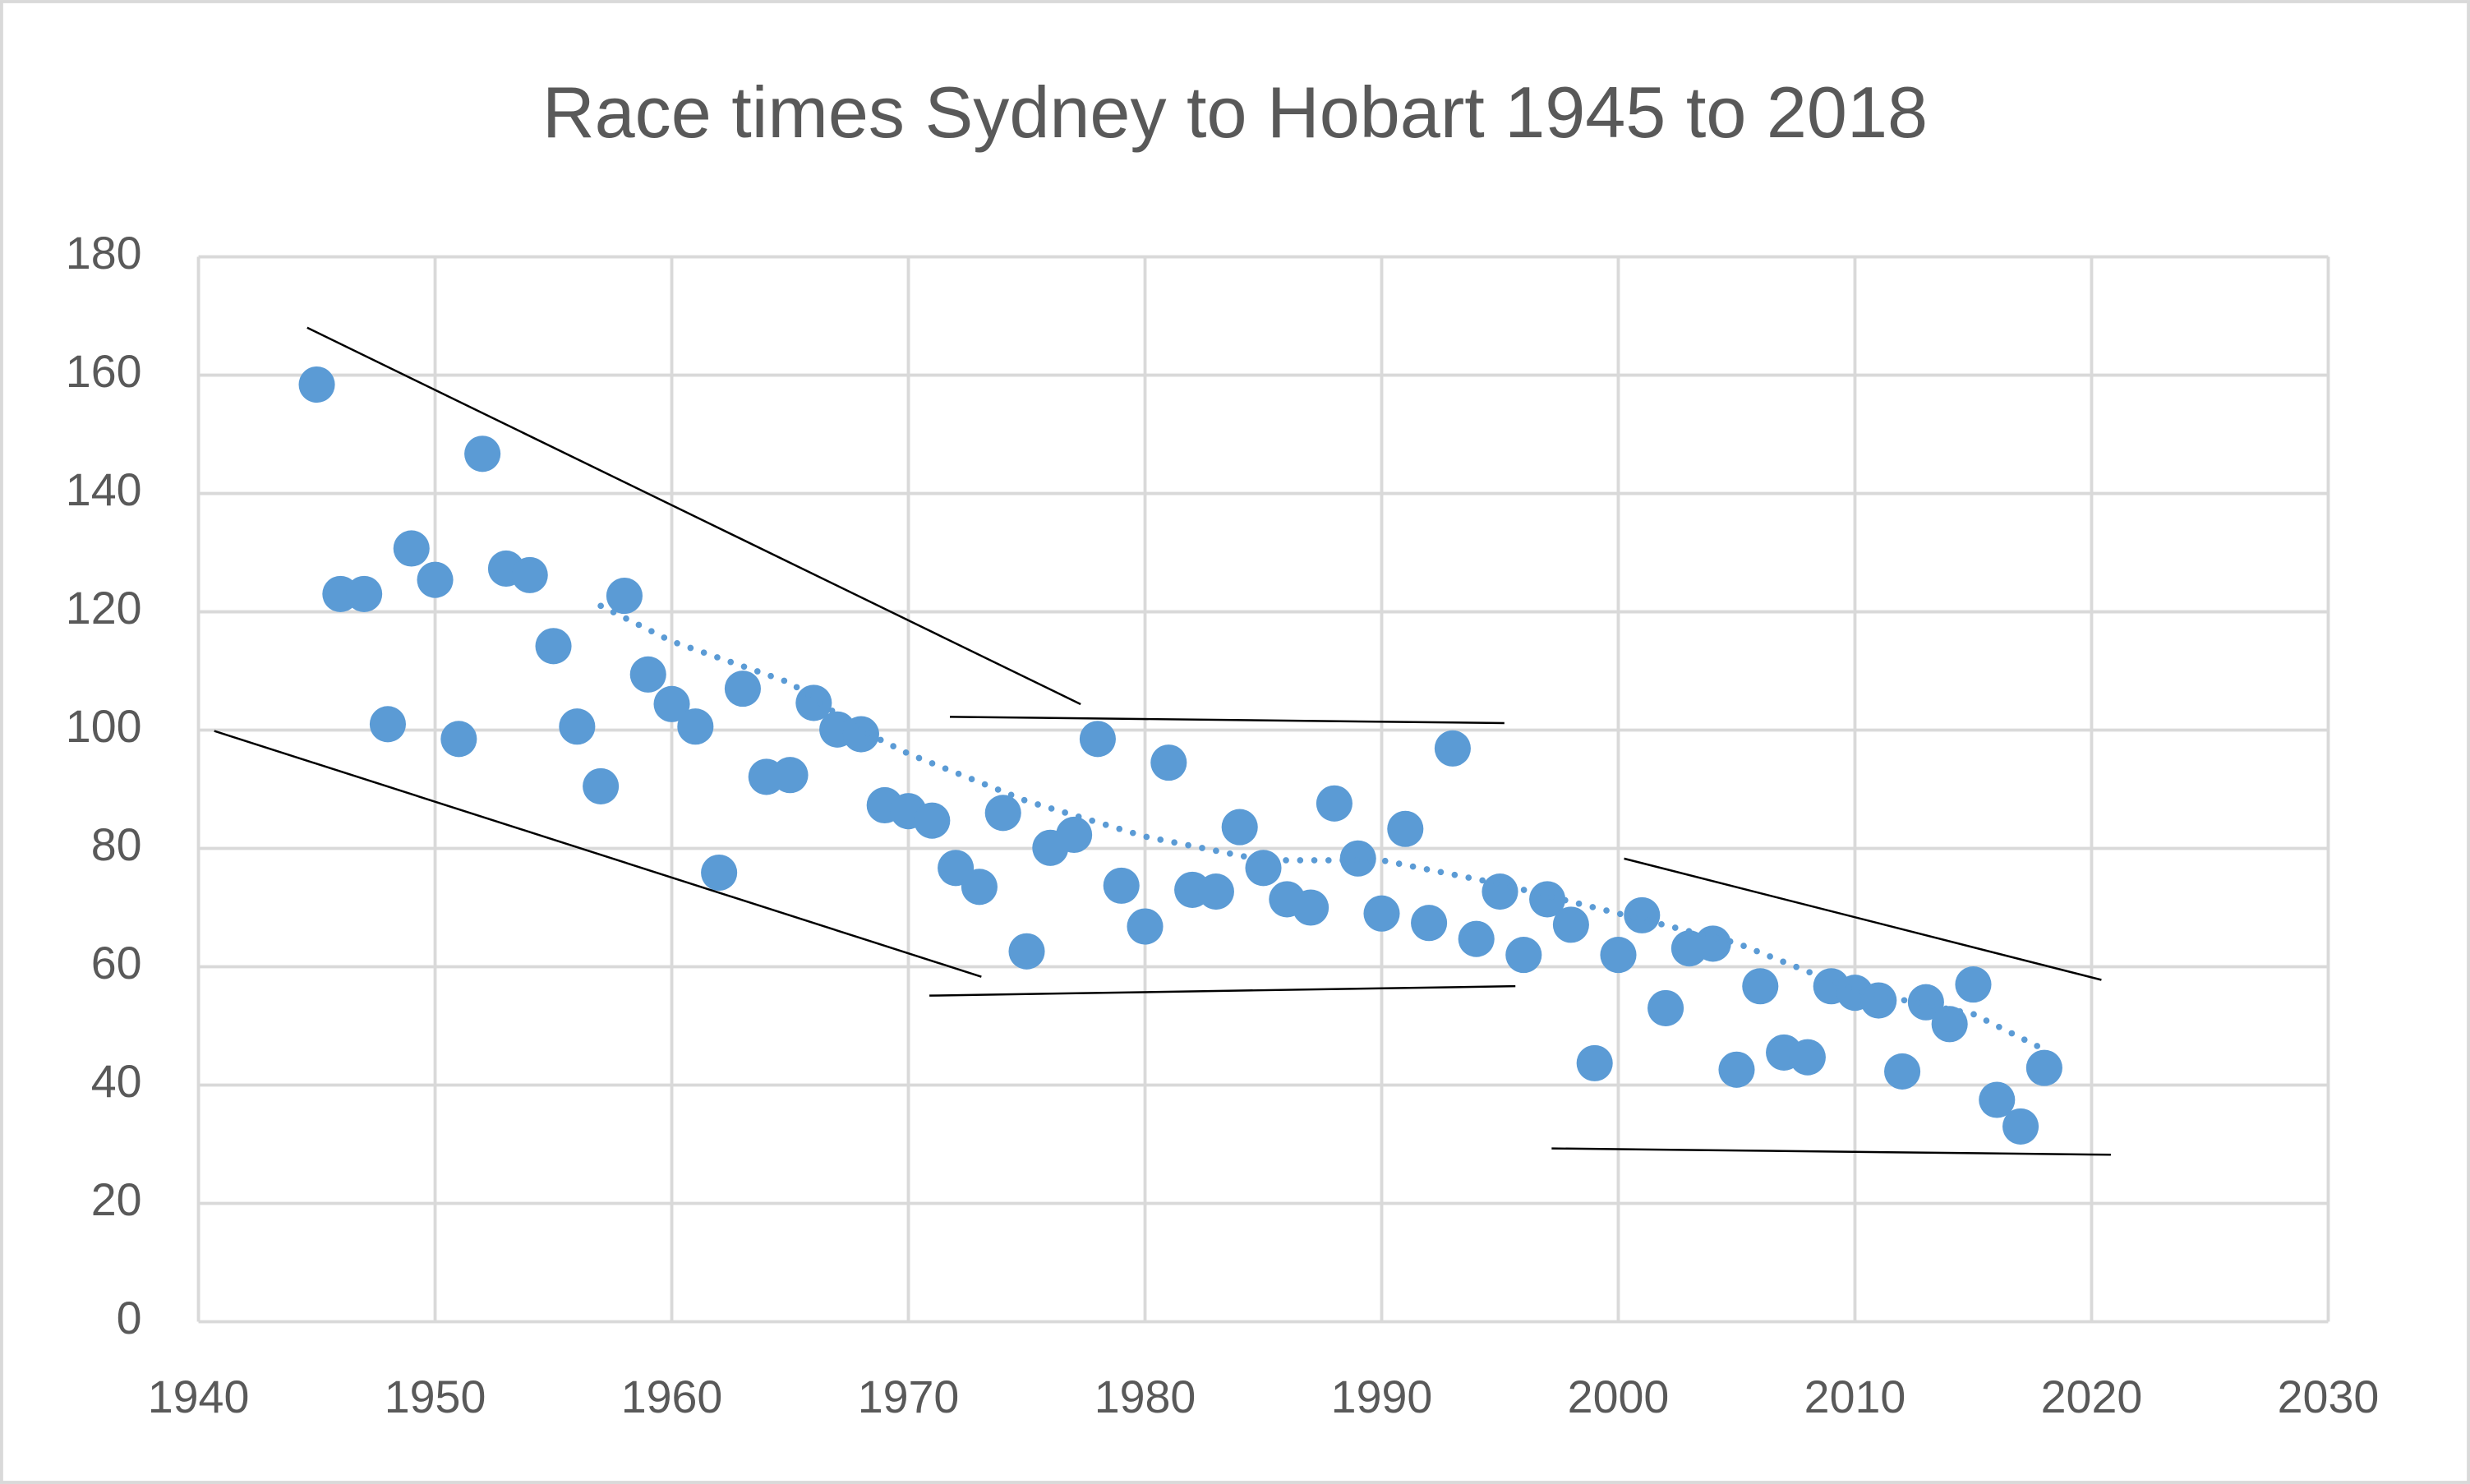  What do you see at coordinates (104, 254) in the screenshot?
I see `y-tick-label: 180` at bounding box center [104, 254].